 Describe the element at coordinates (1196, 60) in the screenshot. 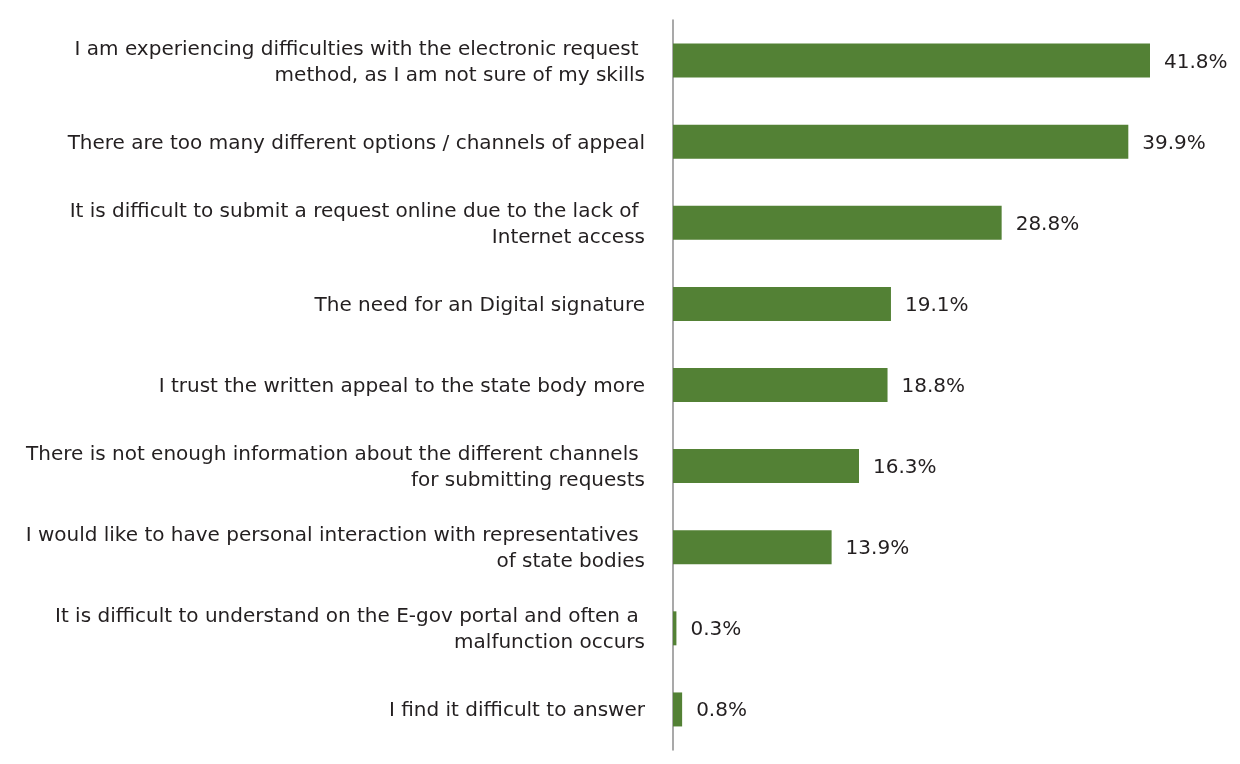

I see `data-label: 41.8%` at that location.